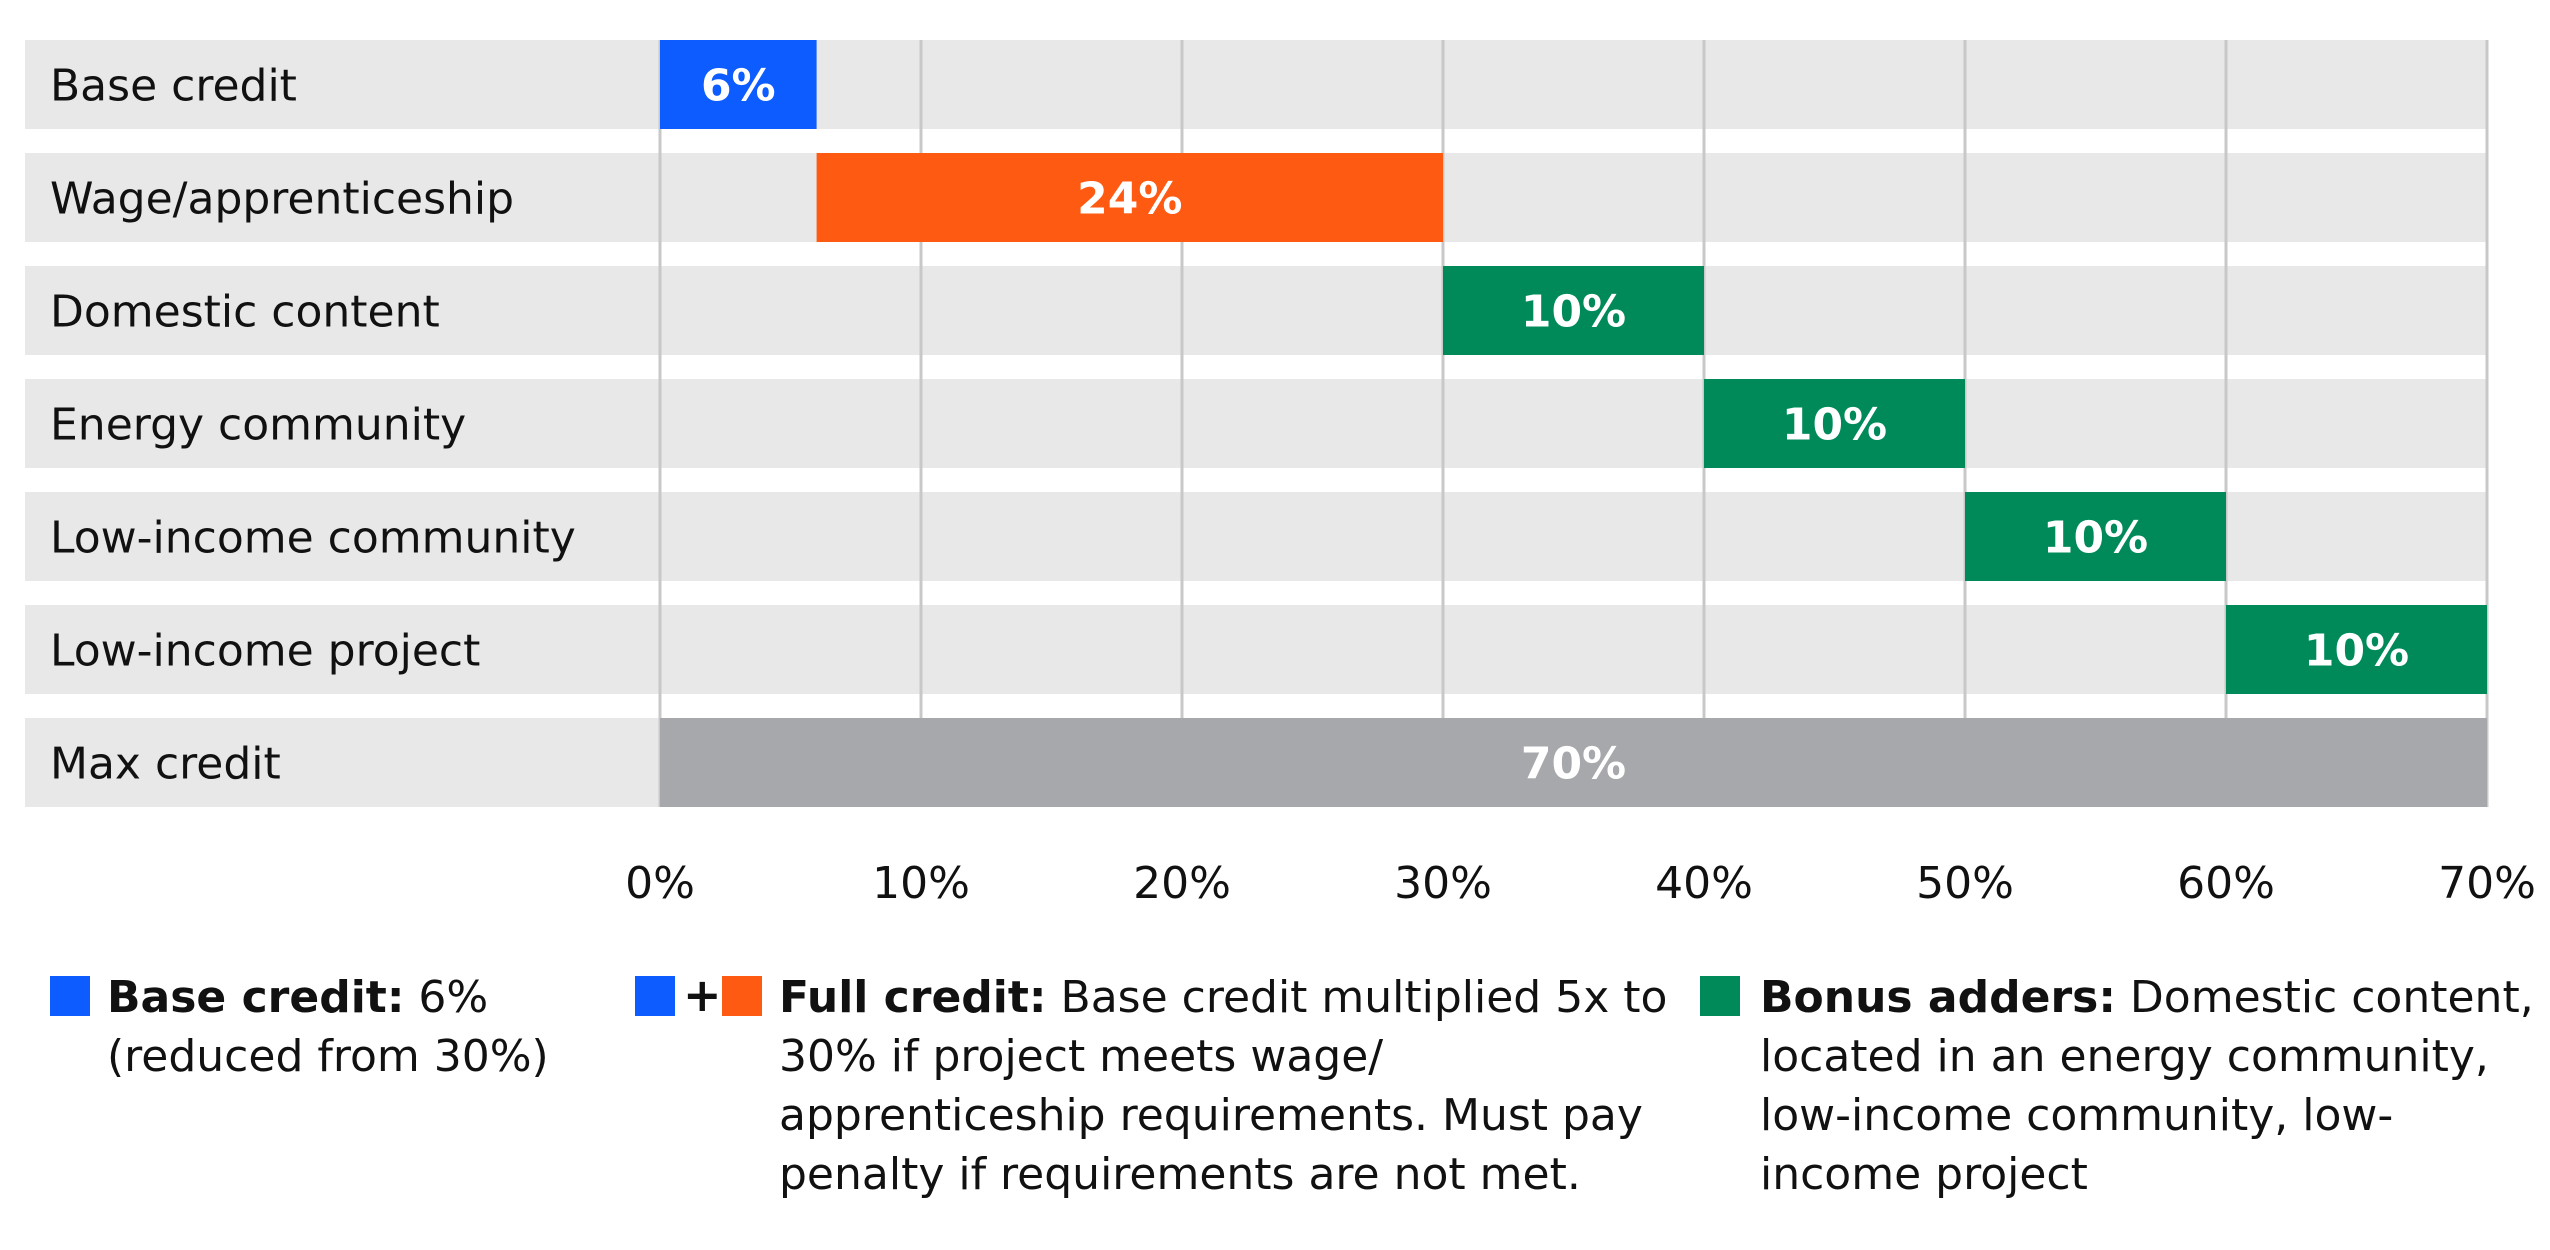  I want to click on legend-text-base: Base credit: 6% (reduced from 30%), so click(342, 1027).